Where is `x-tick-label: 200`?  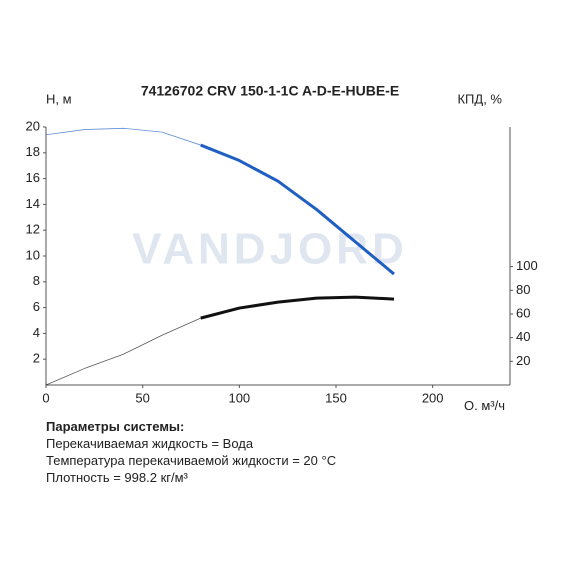
x-tick-label: 200 is located at coordinates (433, 397).